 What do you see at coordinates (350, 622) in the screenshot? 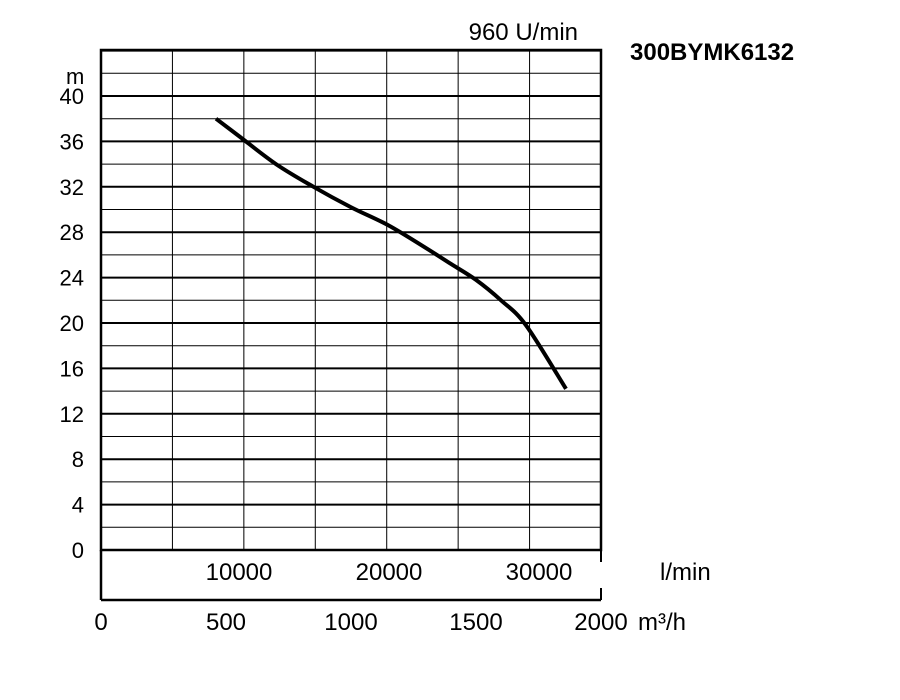
I see `x-tick-label-m3h: 1000` at bounding box center [350, 622].